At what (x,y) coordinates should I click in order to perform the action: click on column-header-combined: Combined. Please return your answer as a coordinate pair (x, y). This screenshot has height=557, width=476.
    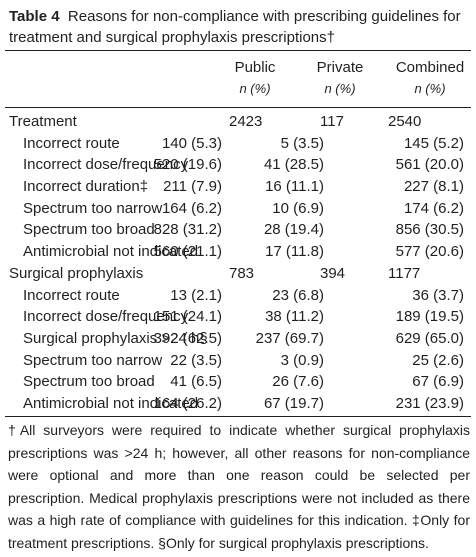
    Looking at the image, I should click on (430, 67).